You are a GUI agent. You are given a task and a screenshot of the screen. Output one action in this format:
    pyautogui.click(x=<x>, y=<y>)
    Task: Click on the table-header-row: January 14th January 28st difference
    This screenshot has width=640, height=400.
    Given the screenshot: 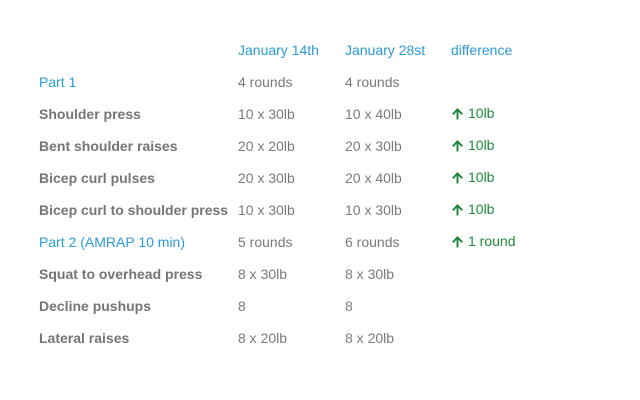 What is the action you would take?
    pyautogui.click(x=301, y=50)
    